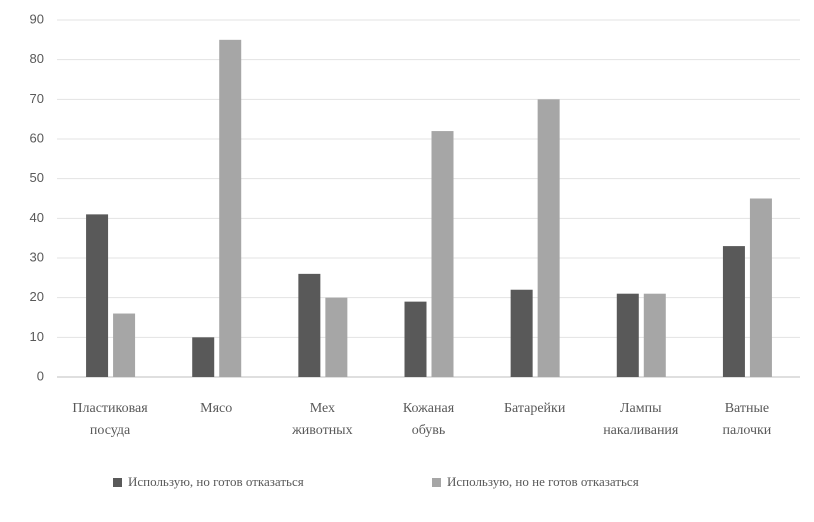  I want to click on y-tick-label: 80, so click(37, 58).